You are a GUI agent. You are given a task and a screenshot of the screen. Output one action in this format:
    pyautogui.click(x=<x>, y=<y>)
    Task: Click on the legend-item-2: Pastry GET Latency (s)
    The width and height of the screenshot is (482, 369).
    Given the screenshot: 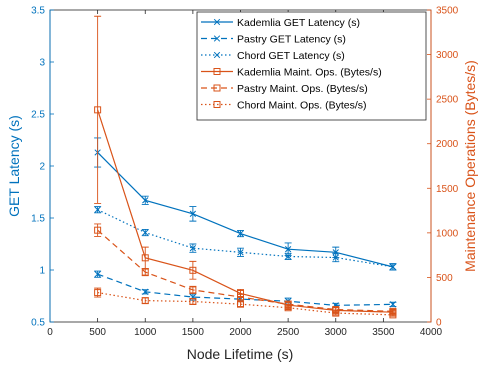 What is the action you would take?
    pyautogui.click(x=273, y=40)
    